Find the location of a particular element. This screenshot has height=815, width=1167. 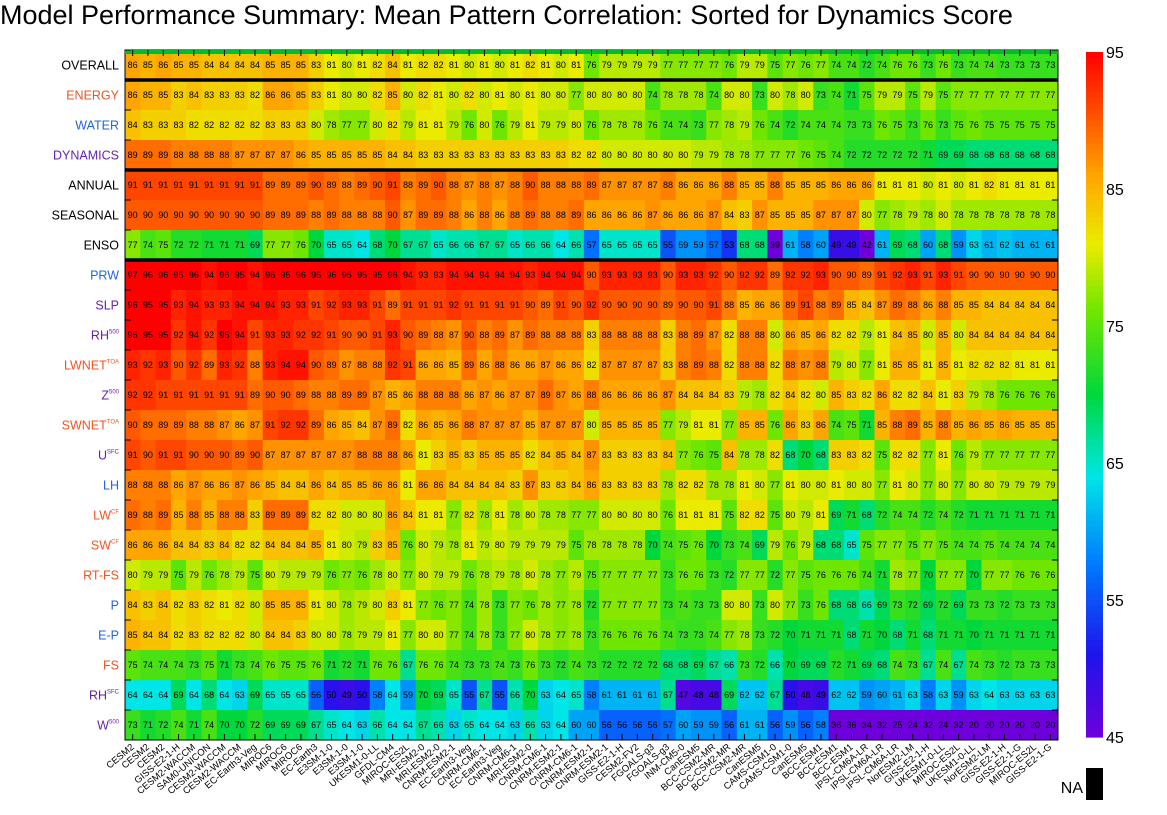

cell-value-label: 59 is located at coordinates (699, 725).